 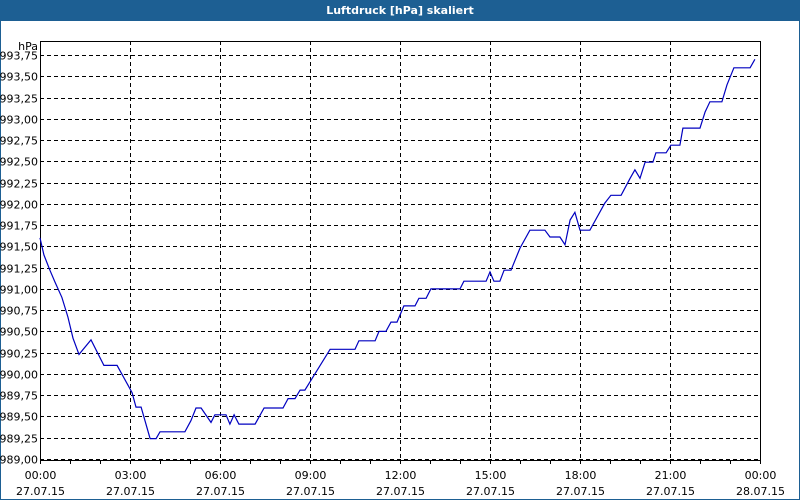 I want to click on x-tick-time: 03:00, so click(x=131, y=475).